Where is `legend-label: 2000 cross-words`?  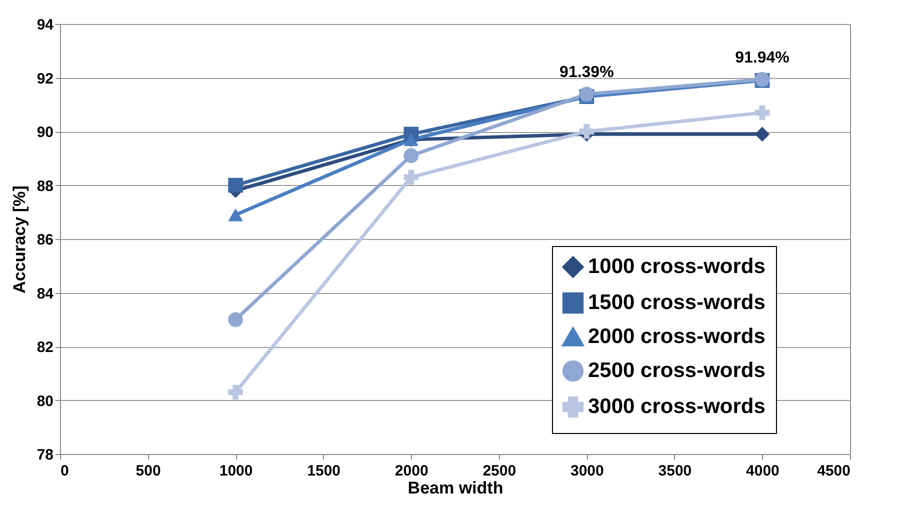 legend-label: 2000 cross-words is located at coordinates (677, 336).